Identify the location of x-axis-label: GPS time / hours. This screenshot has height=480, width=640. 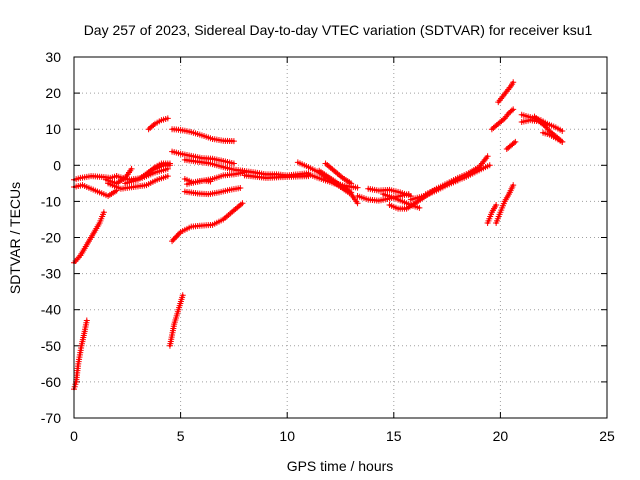
(340, 466).